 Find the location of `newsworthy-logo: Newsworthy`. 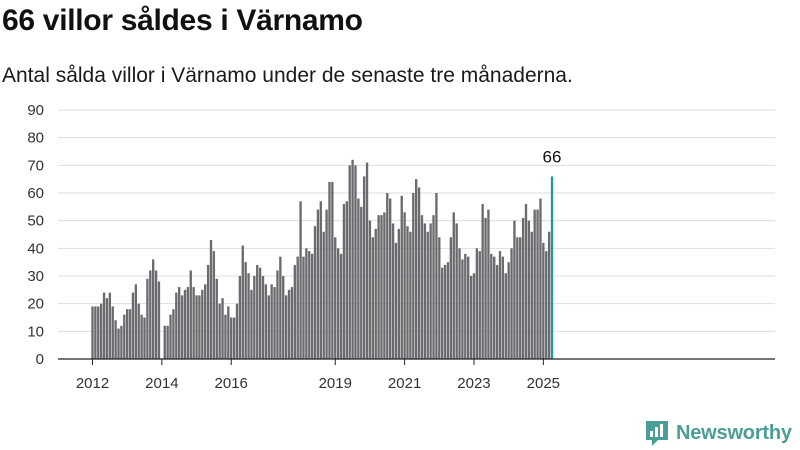

newsworthy-logo: Newsworthy is located at coordinates (718, 433).